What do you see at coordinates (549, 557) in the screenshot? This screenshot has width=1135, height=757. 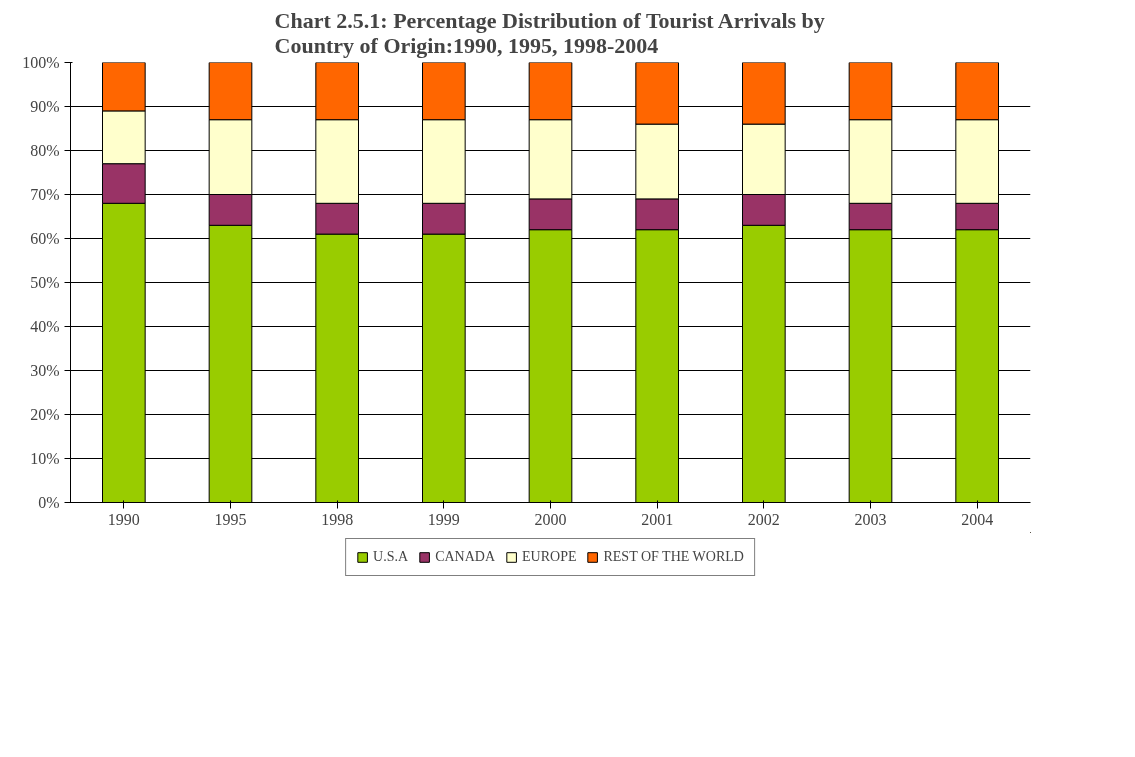 I see `legend-label: EUROPE` at bounding box center [549, 557].